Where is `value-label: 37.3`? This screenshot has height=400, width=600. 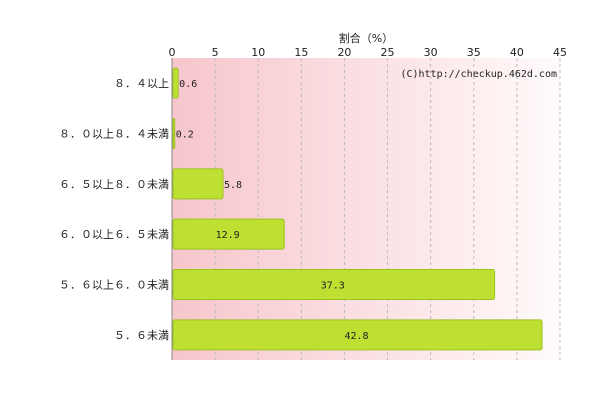
value-label: 37.3 is located at coordinates (333, 286).